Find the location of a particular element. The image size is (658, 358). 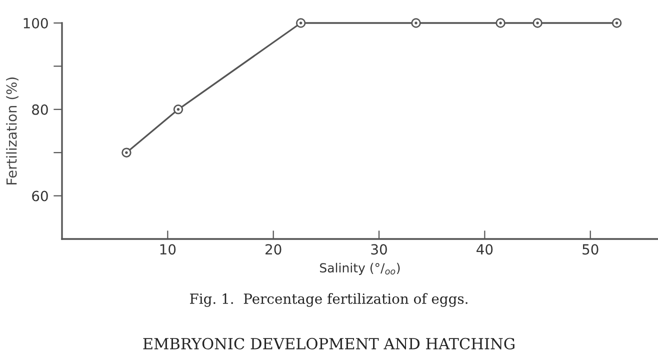

y-tick-label: 80 is located at coordinates (40, 109).